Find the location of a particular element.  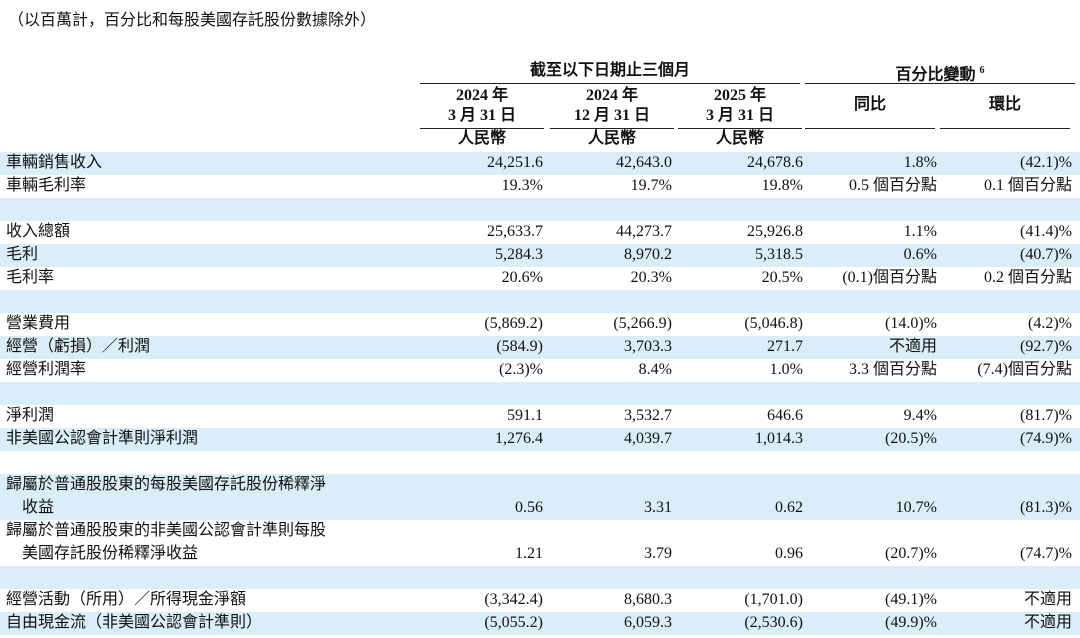

cell-value: 1,014.3 is located at coordinates (779, 438).